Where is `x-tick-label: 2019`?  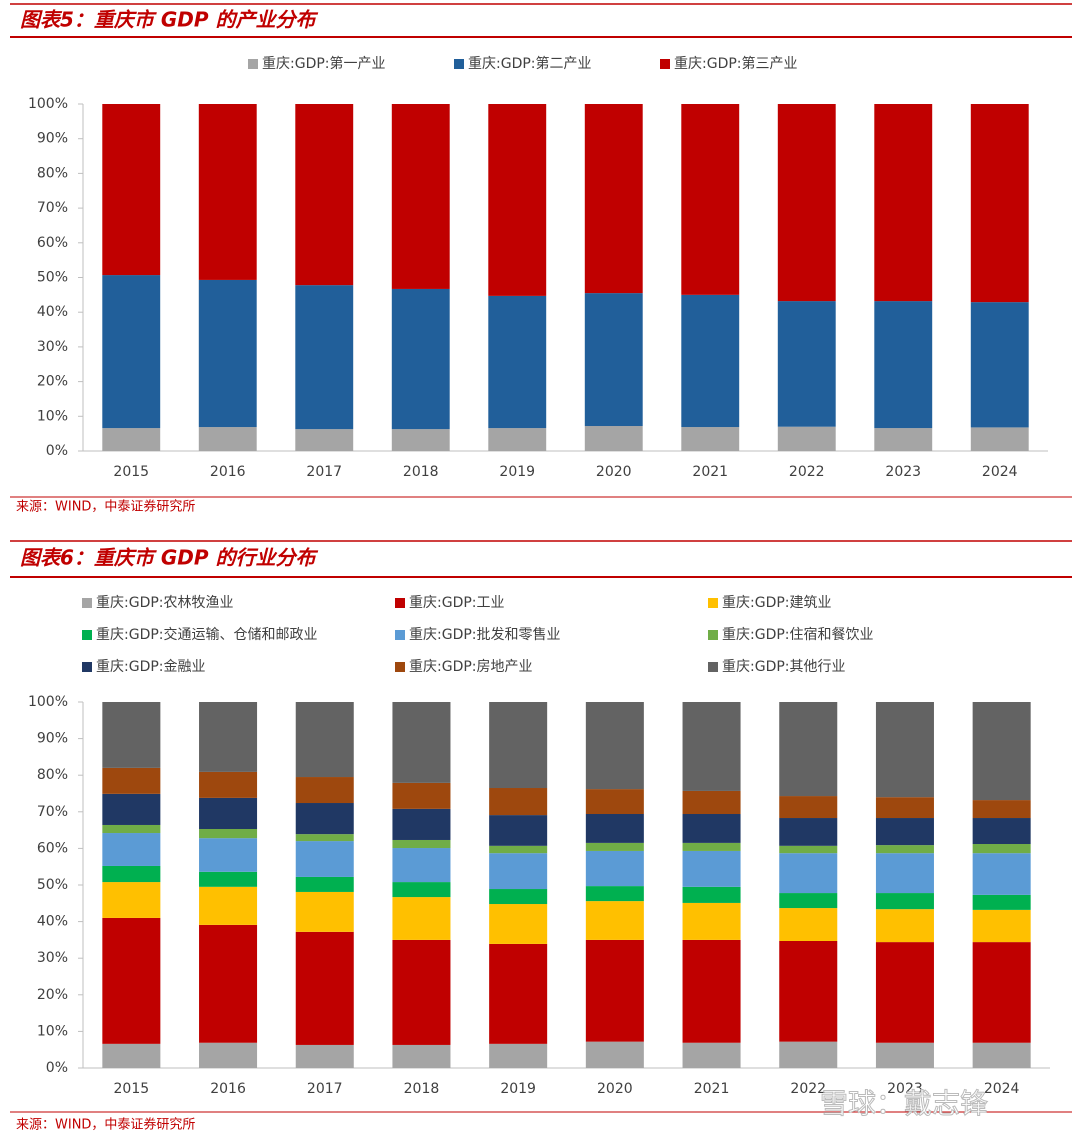
x-tick-label: 2019 is located at coordinates (517, 472).